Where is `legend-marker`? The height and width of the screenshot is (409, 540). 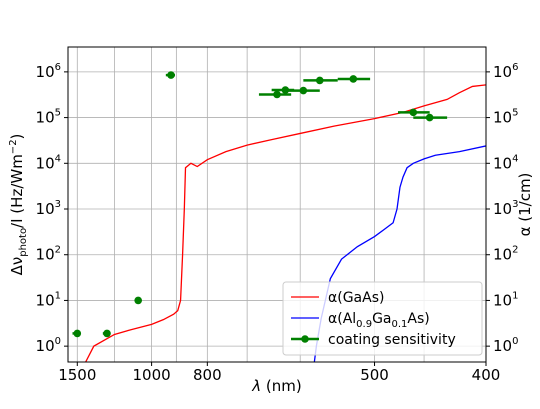 legend-marker is located at coordinates (305, 339).